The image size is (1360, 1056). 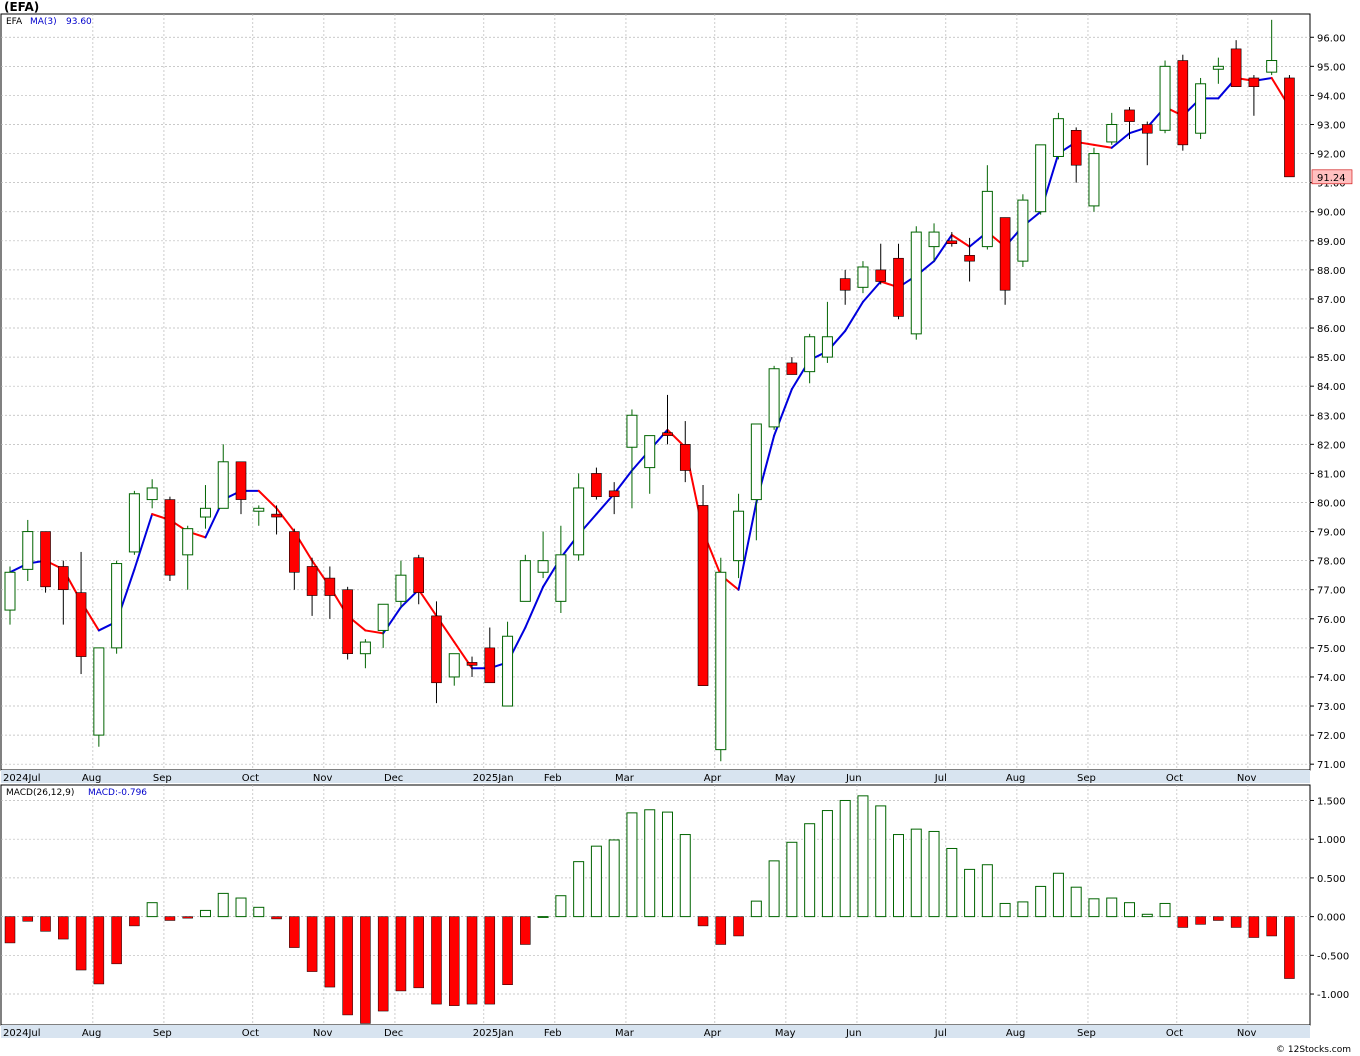 What do you see at coordinates (1331, 707) in the screenshot?
I see `price-y-tick-label: 73.00` at bounding box center [1331, 707].